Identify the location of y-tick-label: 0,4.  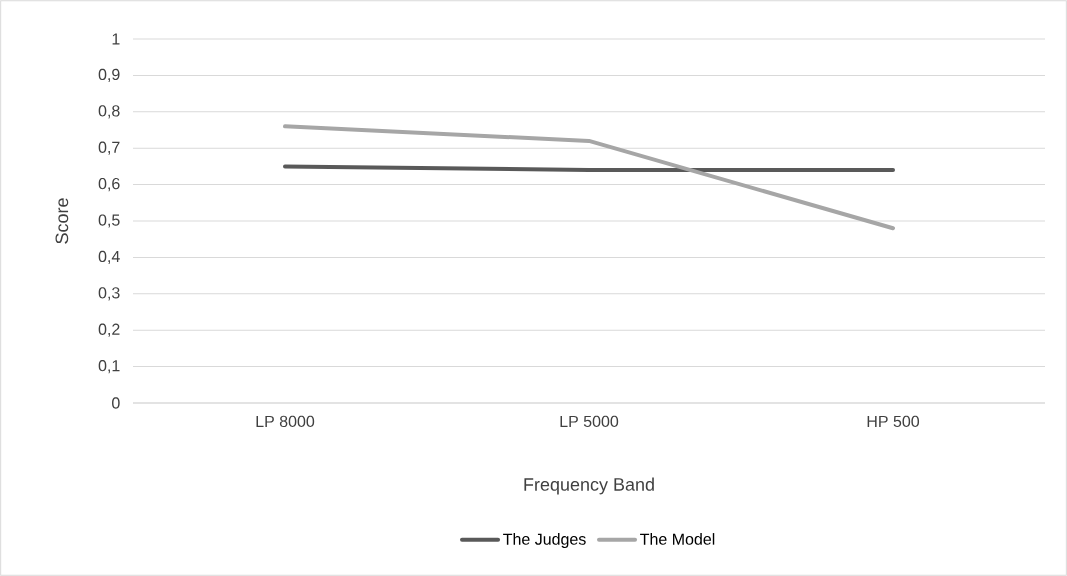
(109, 257).